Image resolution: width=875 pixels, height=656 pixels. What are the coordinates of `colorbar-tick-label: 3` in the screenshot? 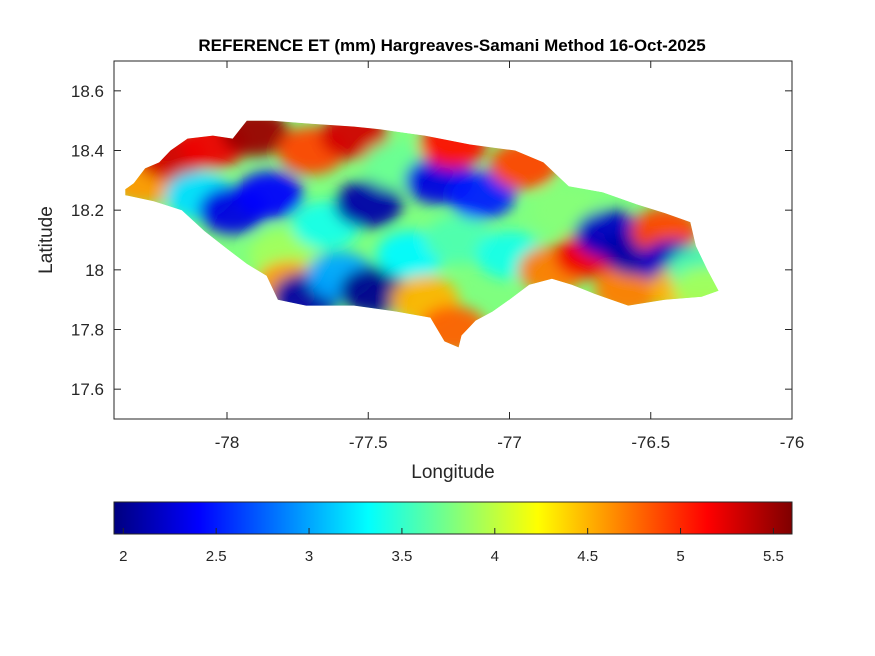 It's located at (309, 556).